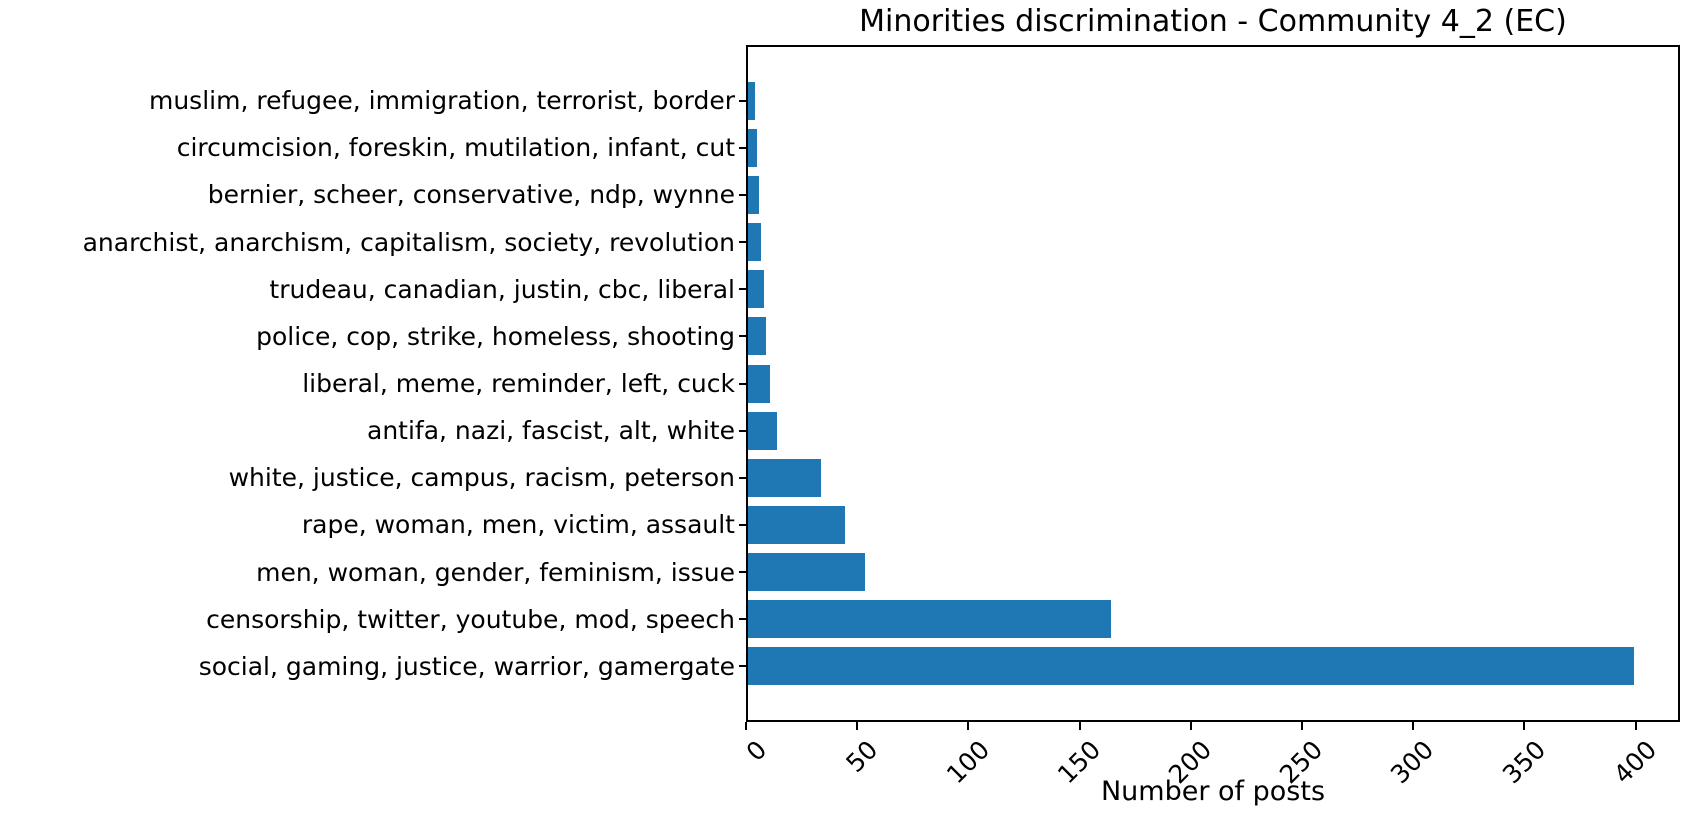 Image resolution: width=1690 pixels, height=825 pixels. I want to click on y-tick-row: trudeau, canadian, justin, cbc, liberal, so click(373, 289).